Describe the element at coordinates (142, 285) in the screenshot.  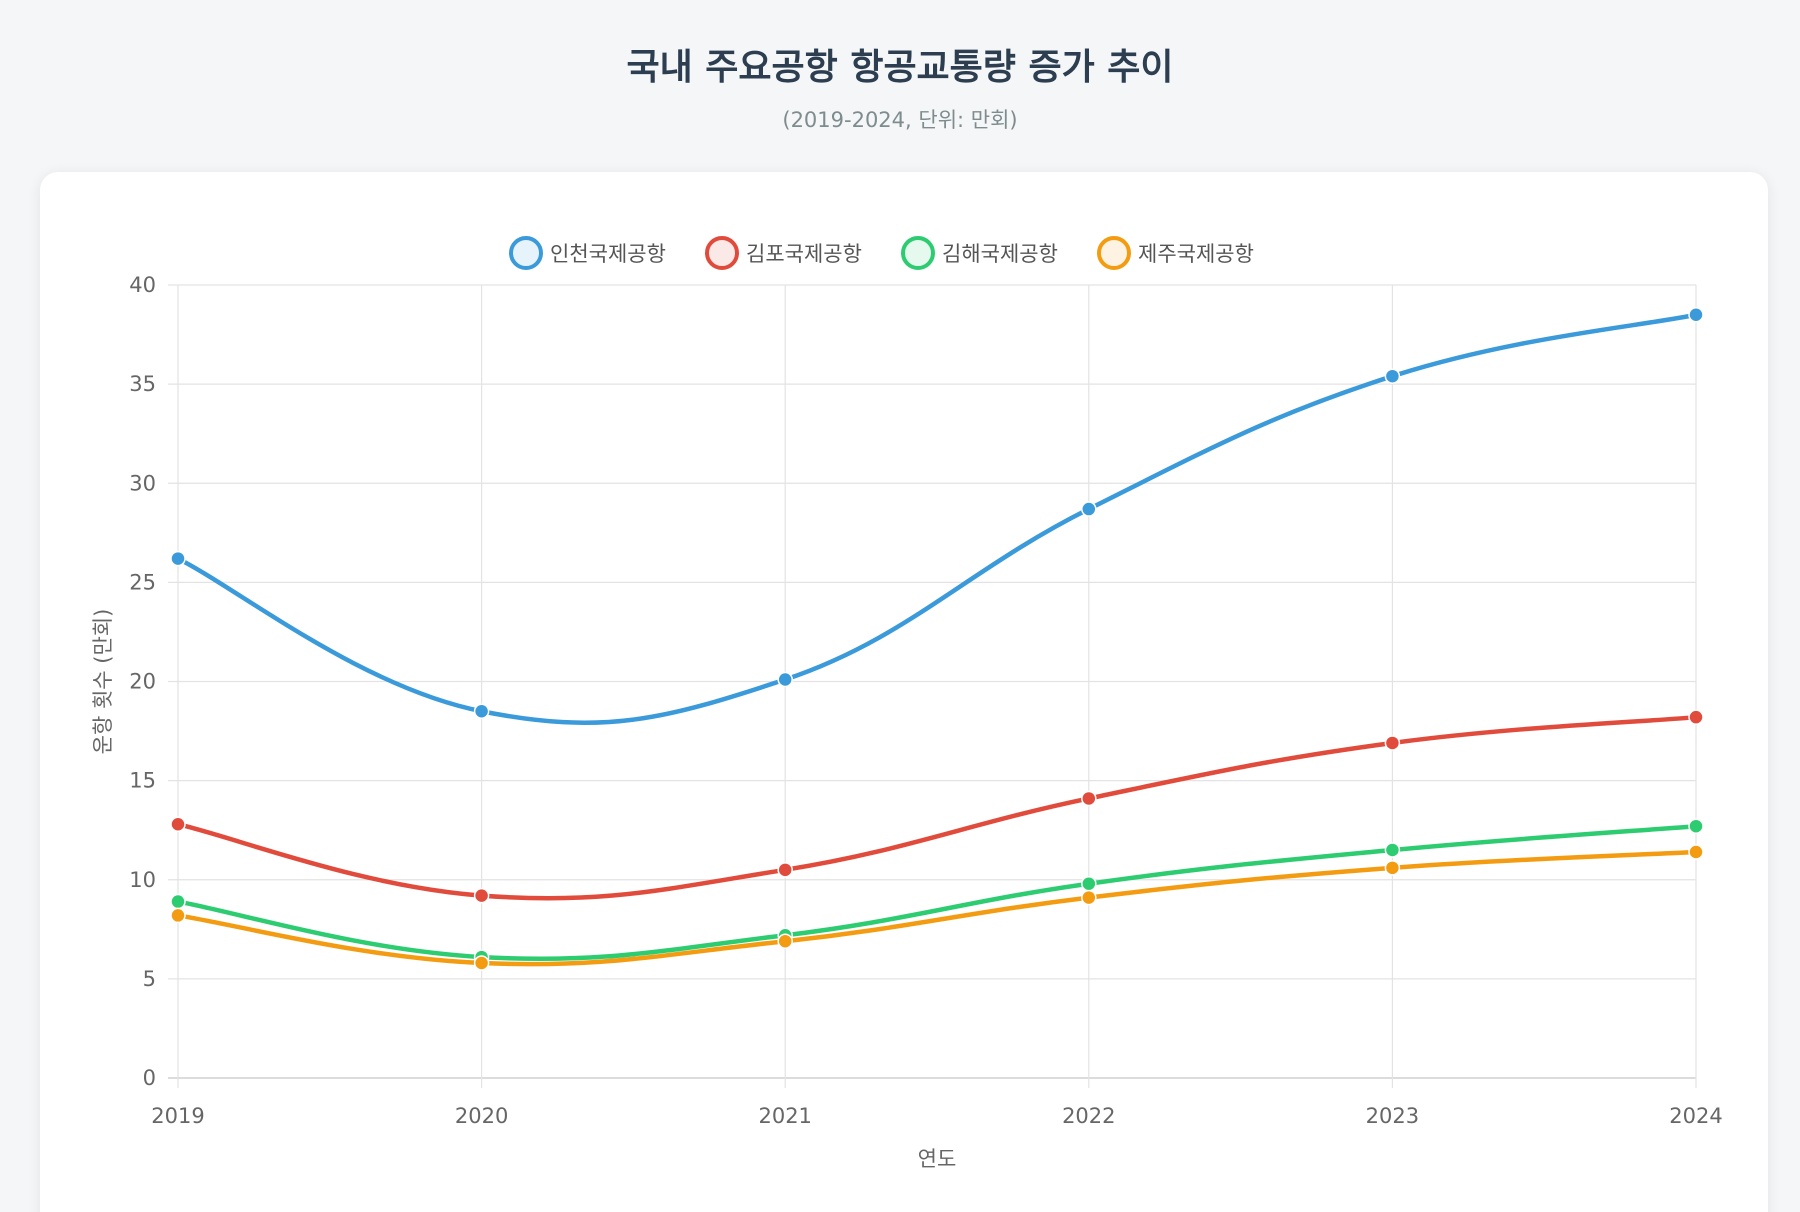
I see `y-tick-label: 40` at that location.